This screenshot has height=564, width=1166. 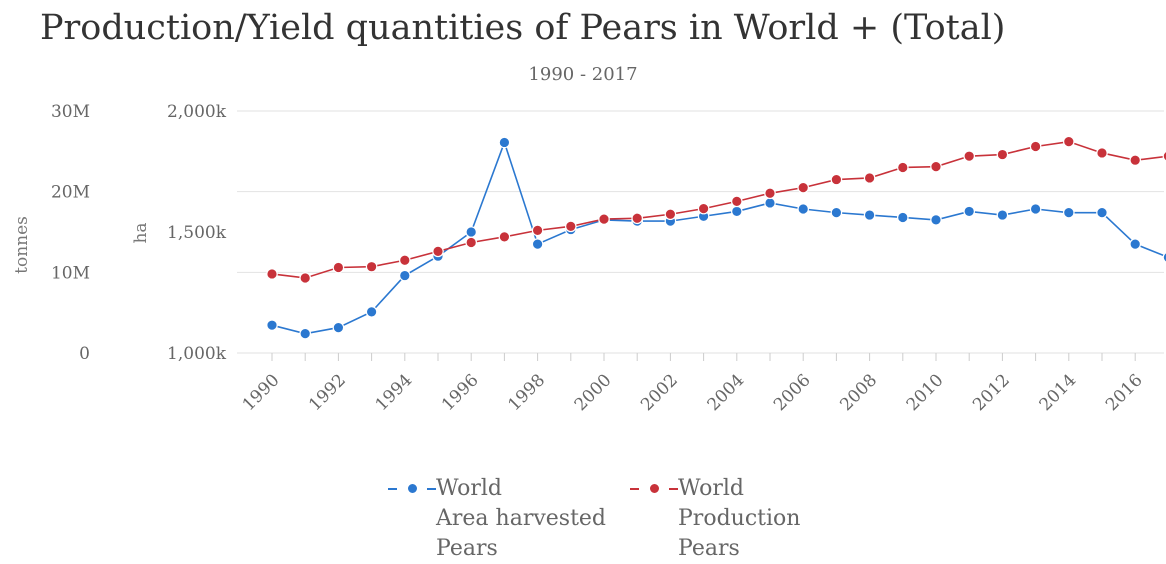 What do you see at coordinates (991, 392) in the screenshot?
I see `x-tick-label: 2012` at bounding box center [991, 392].